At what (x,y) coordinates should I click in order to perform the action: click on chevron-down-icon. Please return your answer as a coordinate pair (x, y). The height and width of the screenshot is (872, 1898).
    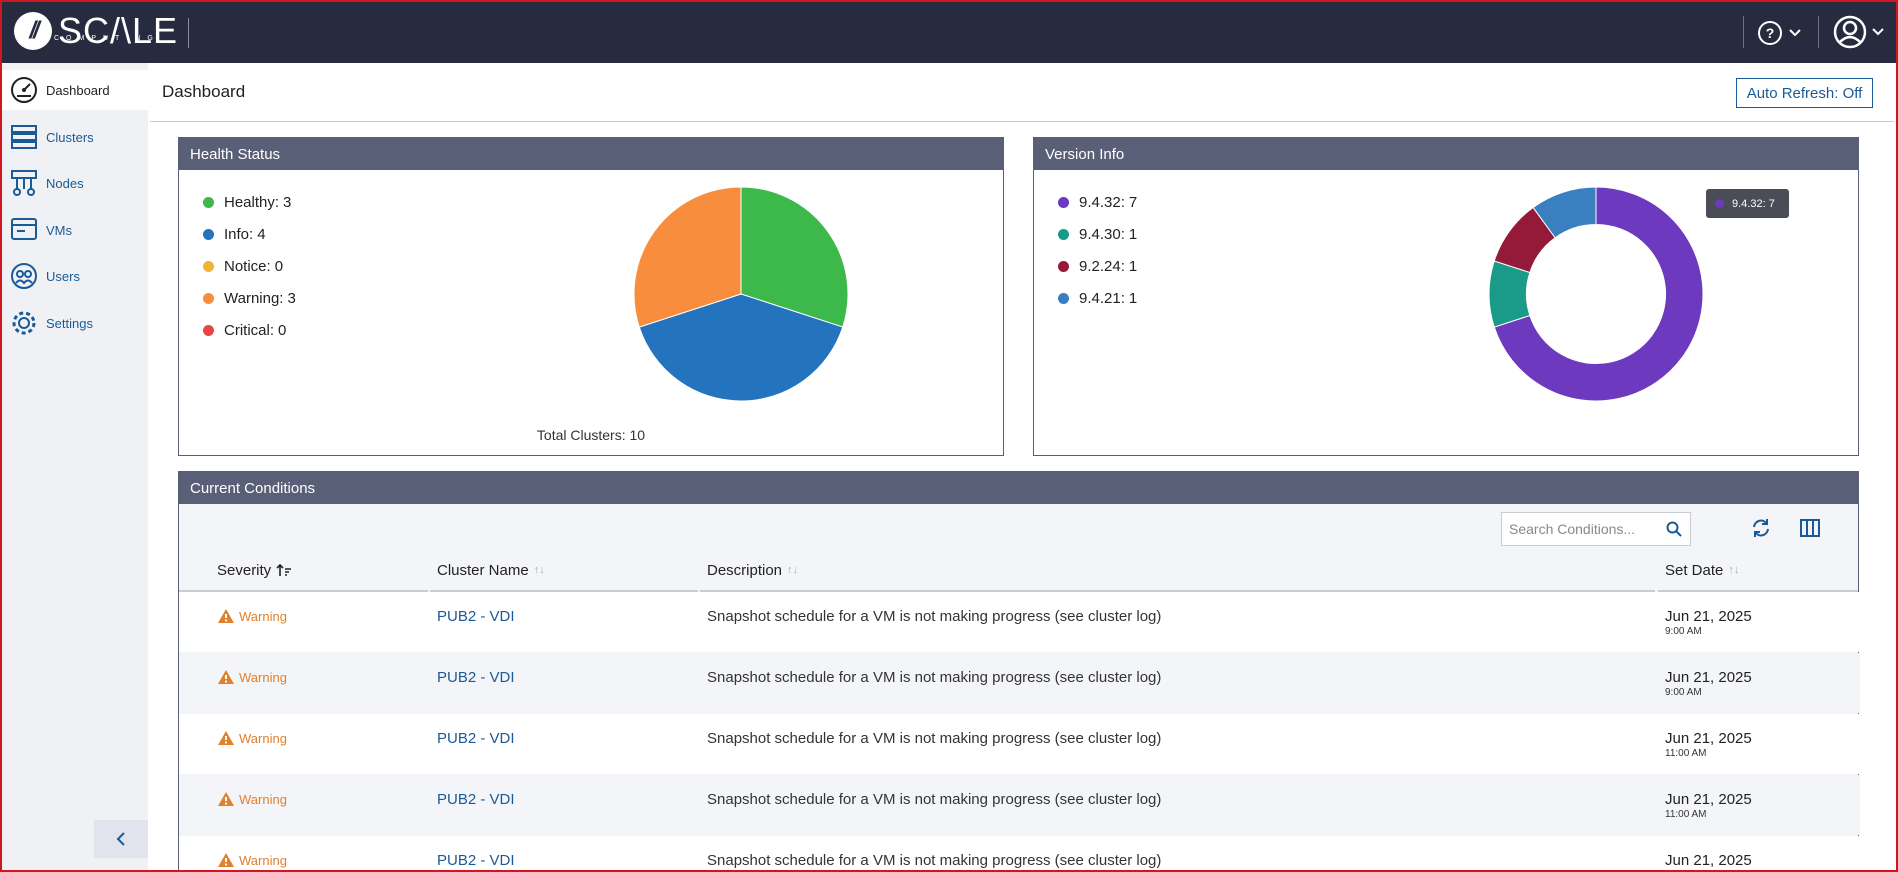
    Looking at the image, I should click on (1878, 32).